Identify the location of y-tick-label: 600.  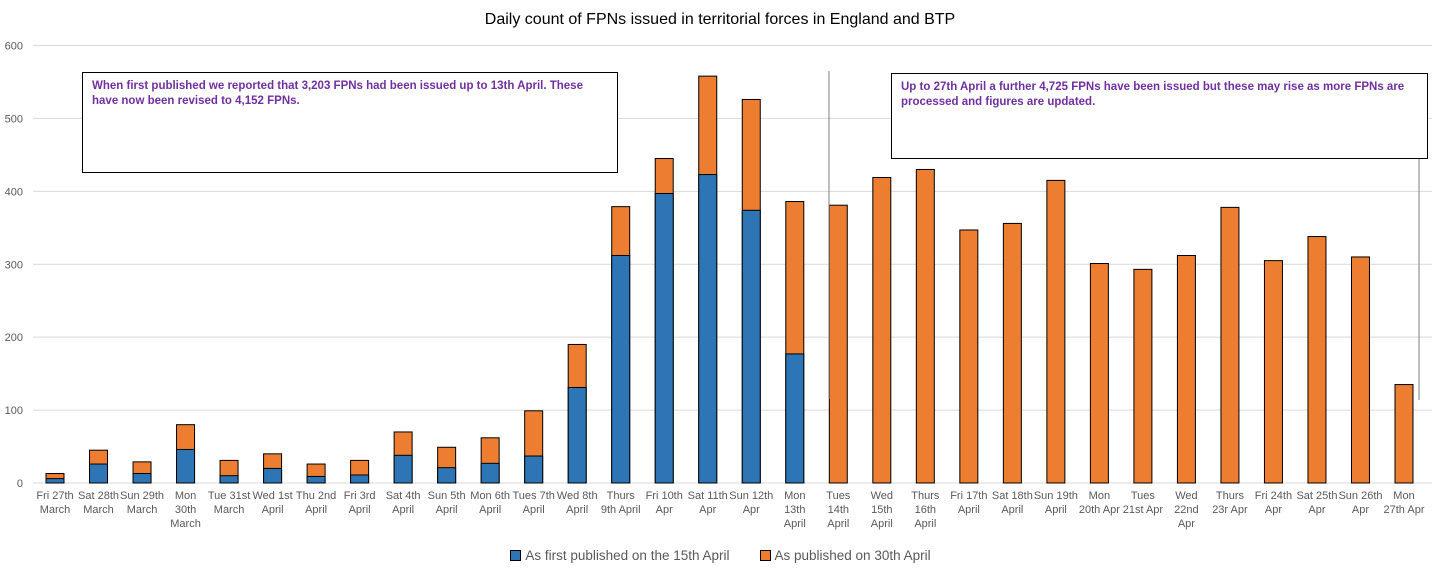
(14, 47).